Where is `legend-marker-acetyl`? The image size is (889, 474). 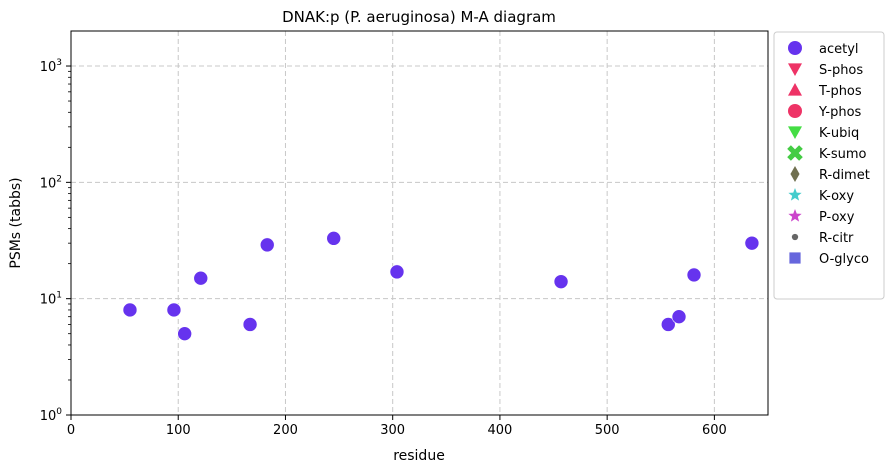 legend-marker-acetyl is located at coordinates (795, 48).